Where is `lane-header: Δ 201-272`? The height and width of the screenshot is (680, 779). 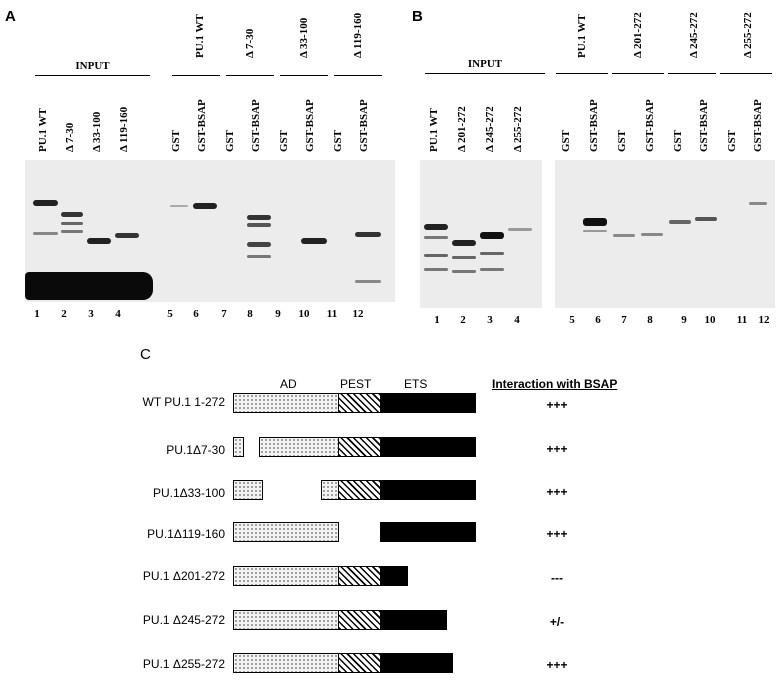 lane-header: Δ 201-272 is located at coordinates (462, 129).